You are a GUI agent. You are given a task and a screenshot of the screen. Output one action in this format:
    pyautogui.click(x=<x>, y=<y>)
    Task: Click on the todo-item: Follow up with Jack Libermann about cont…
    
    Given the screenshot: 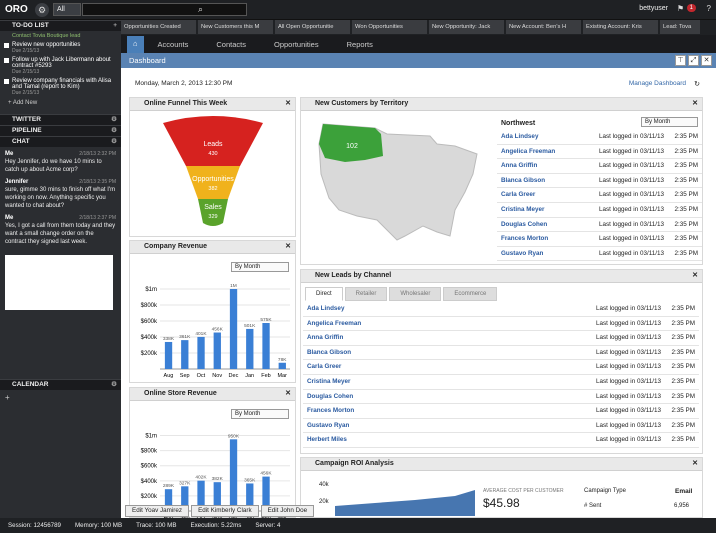 What is the action you would take?
    pyautogui.click(x=60, y=66)
    